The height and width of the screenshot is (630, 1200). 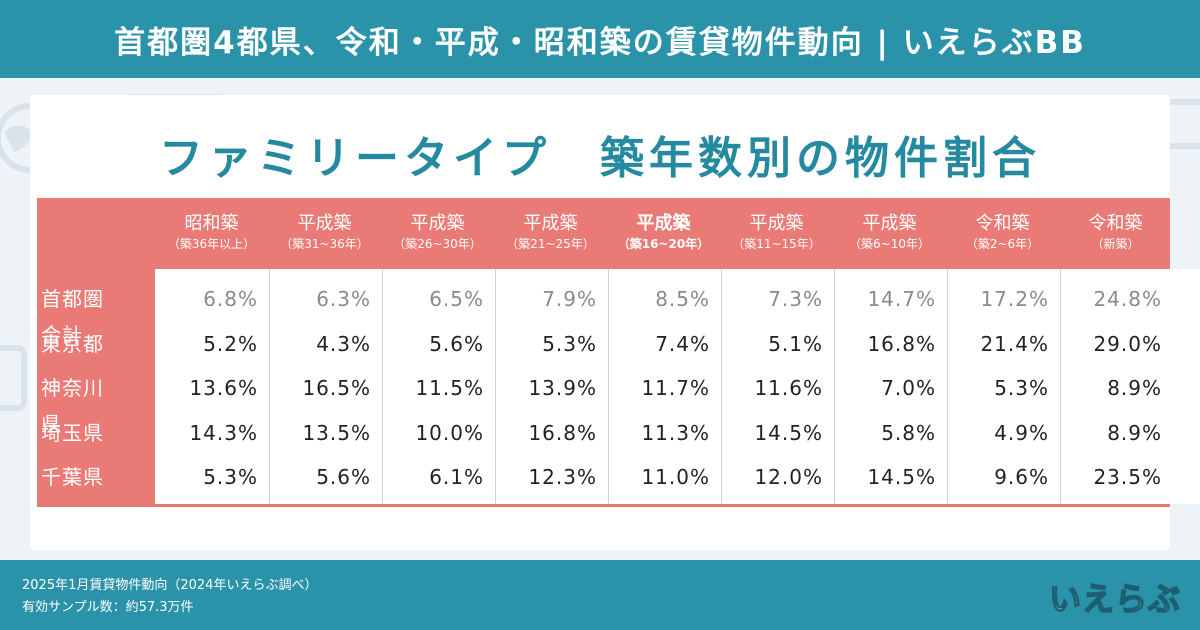 I want to click on svg-text: いえらぶ, so click(x=1115, y=599).